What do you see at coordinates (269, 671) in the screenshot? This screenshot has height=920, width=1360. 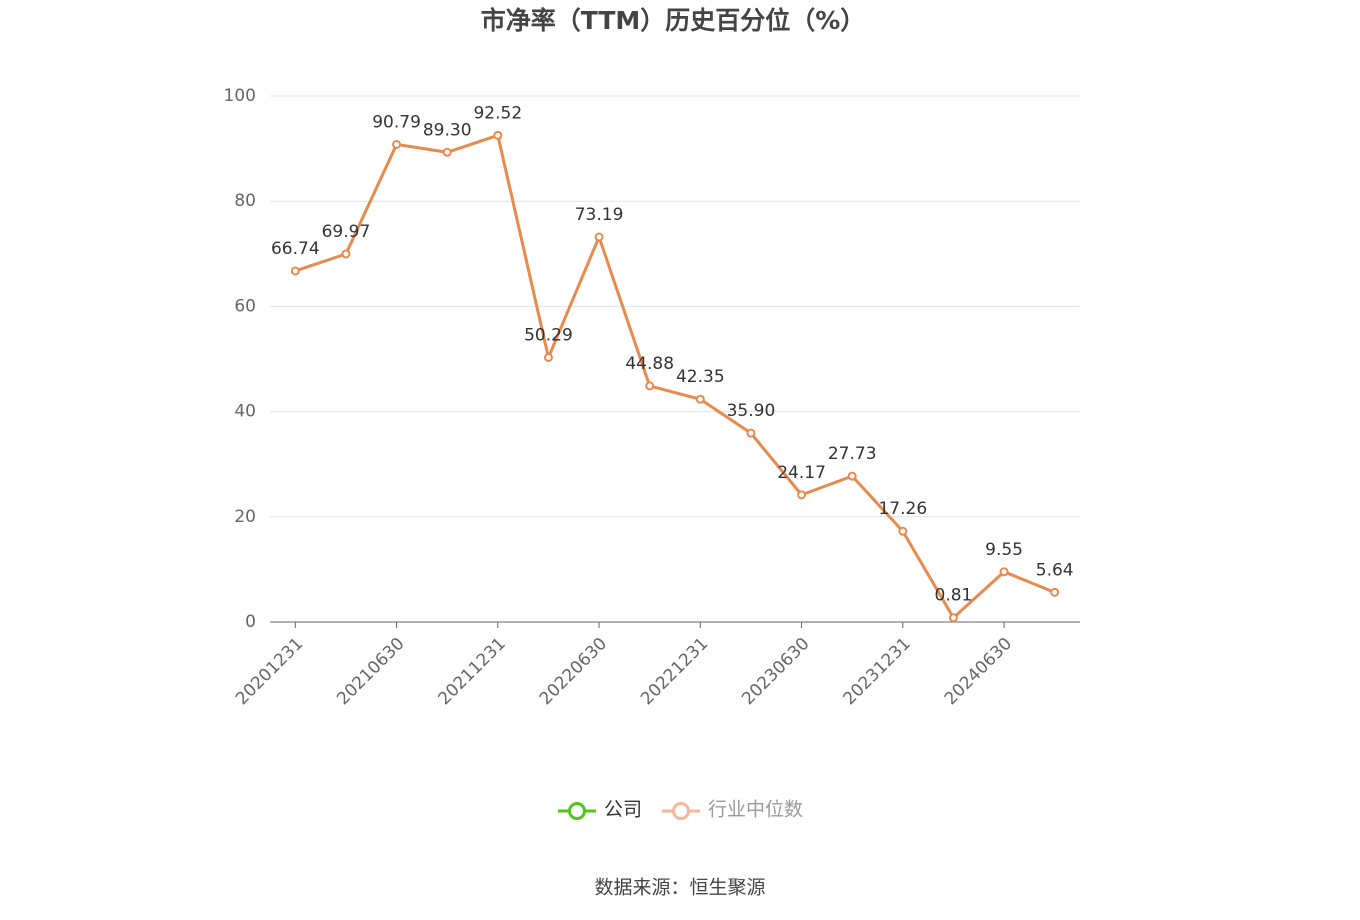 I see `x-tick-label: 20201231` at bounding box center [269, 671].